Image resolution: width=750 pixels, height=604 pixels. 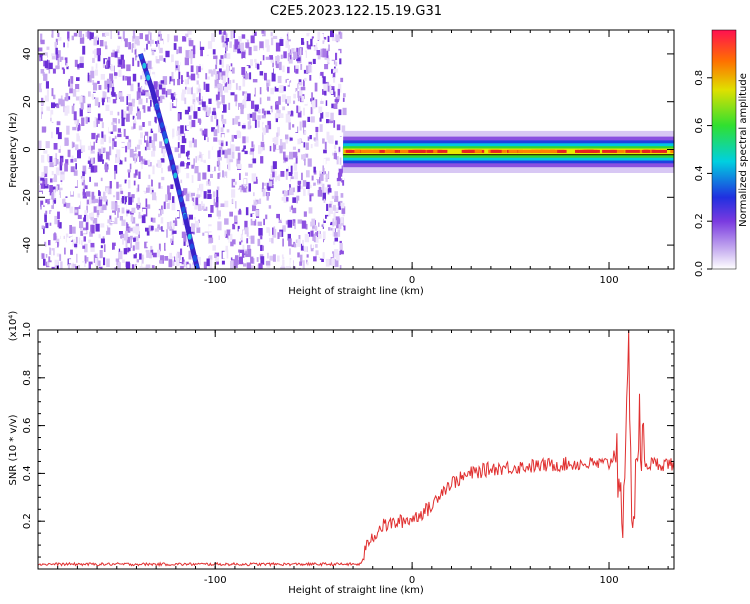 What do you see at coordinates (13, 449) in the screenshot?
I see `snr-y-label: SNR (10 * v/v)` at bounding box center [13, 449].